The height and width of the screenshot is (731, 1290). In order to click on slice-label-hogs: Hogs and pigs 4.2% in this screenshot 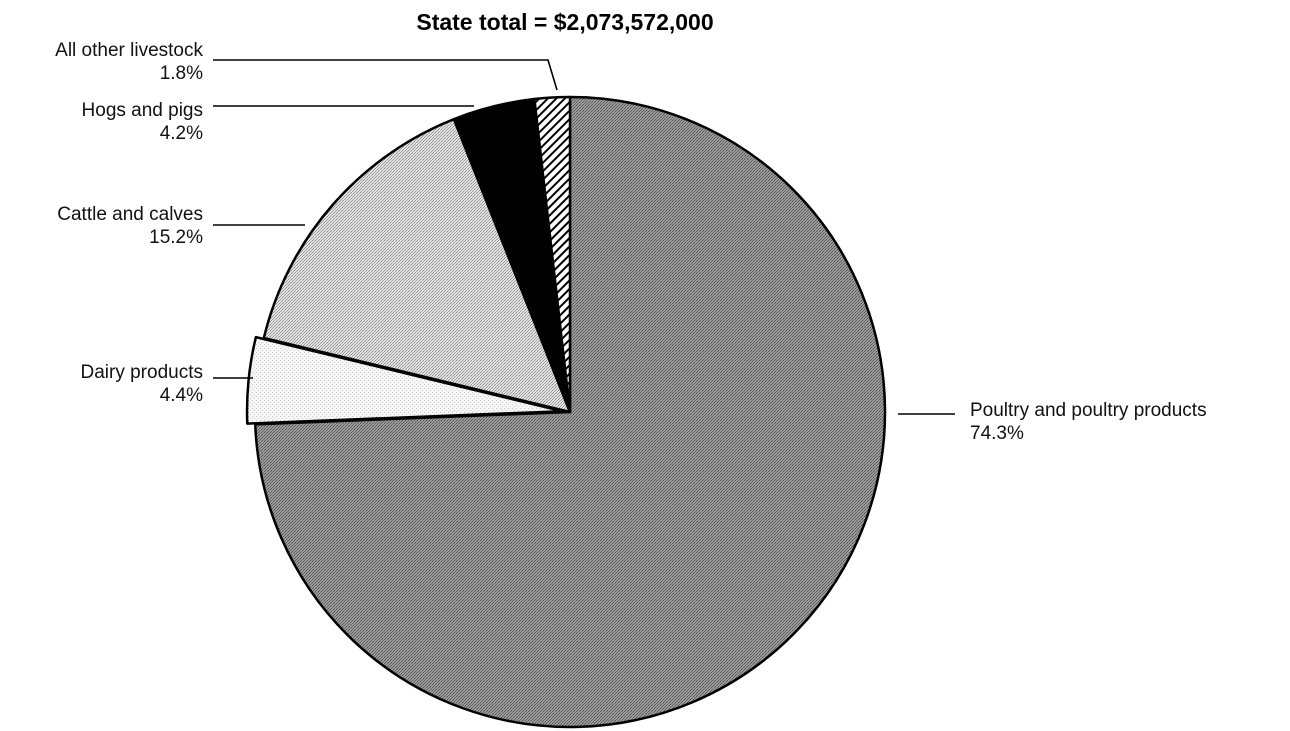, I will do `click(143, 122)`.